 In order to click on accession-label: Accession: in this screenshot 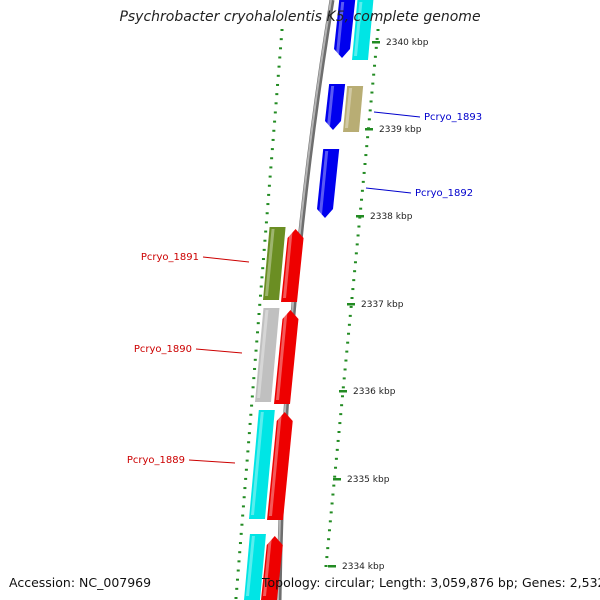, I will do `click(42, 582)`.